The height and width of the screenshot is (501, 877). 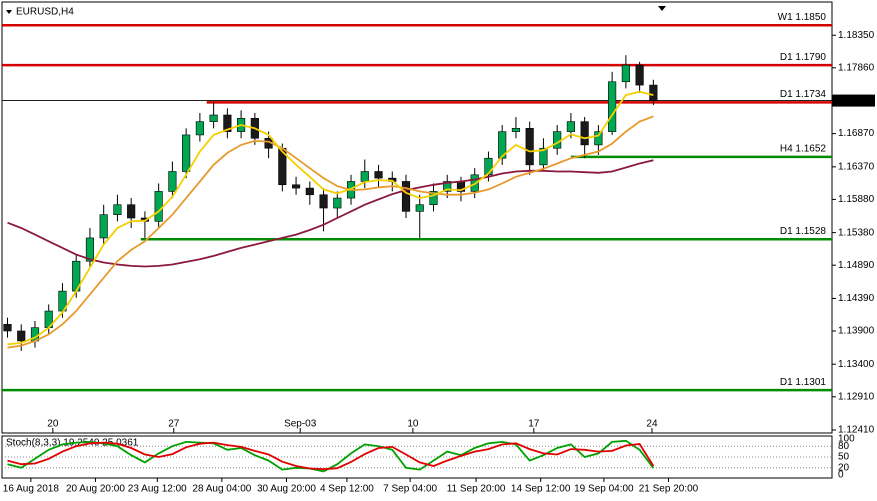 I want to click on x-tick-label: 21 Sep 20:00, so click(x=669, y=489).